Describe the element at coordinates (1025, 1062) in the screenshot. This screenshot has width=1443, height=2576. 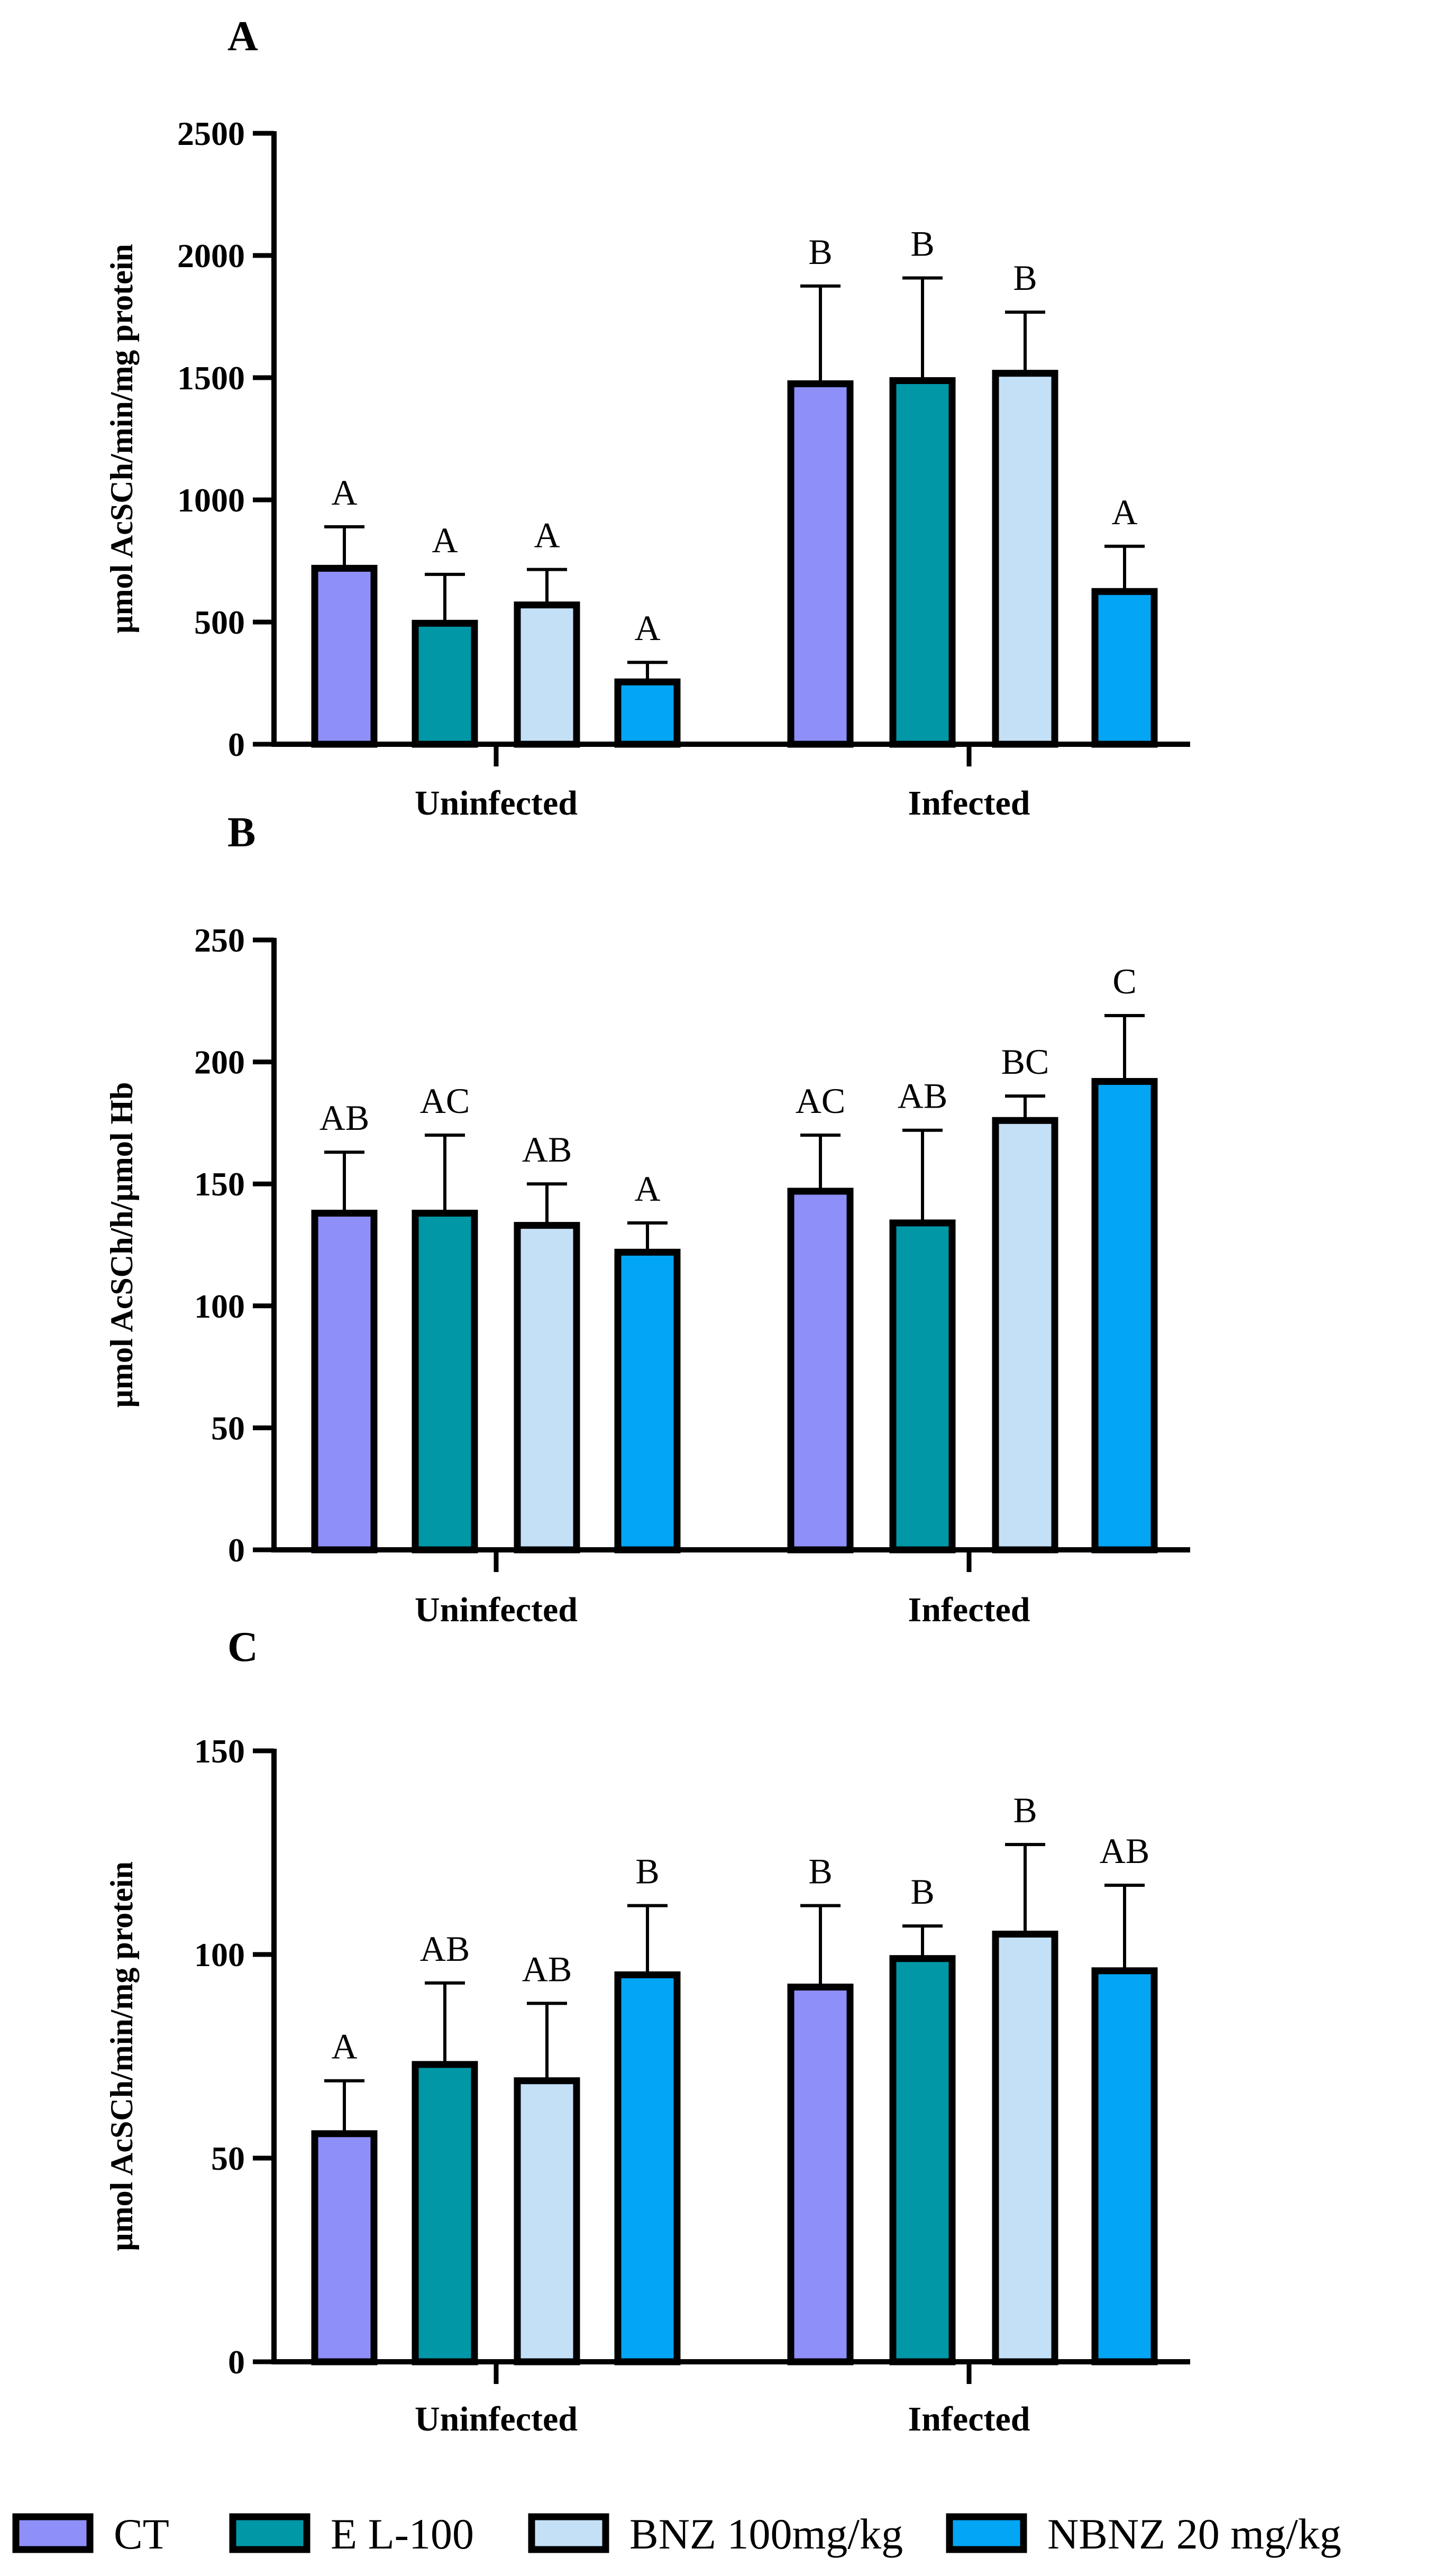
I see `significance-letter: BC` at that location.